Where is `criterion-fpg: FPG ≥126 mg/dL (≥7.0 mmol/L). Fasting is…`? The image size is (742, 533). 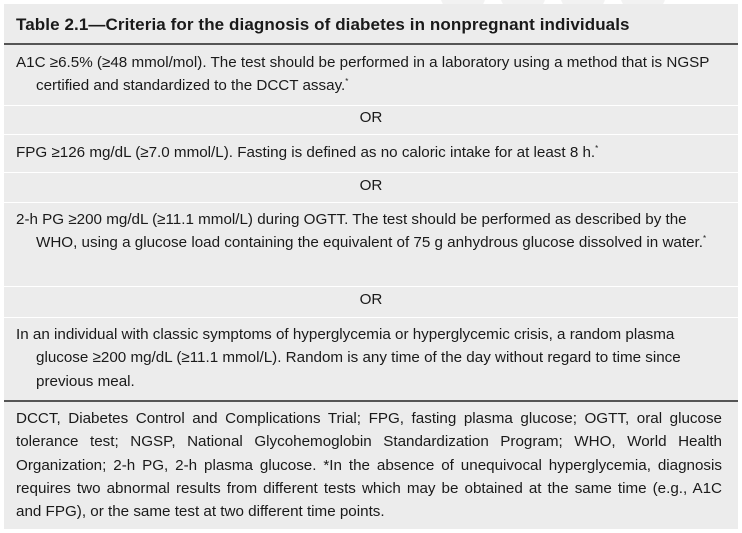 criterion-fpg: FPG ≥126 mg/dL (≥7.0 mmol/L). Fasting is… is located at coordinates (370, 152).